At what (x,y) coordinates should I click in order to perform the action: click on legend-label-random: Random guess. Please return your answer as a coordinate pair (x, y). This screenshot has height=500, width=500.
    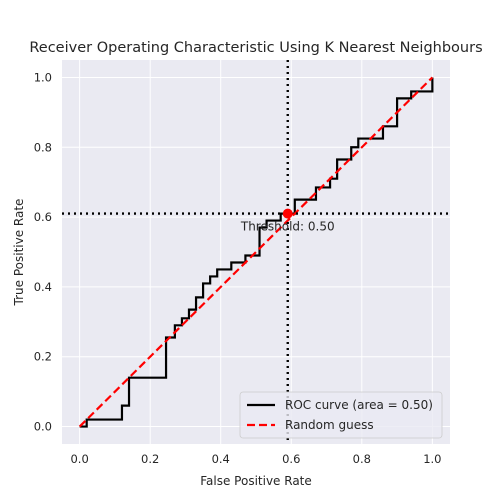
    Looking at the image, I should click on (329, 425).